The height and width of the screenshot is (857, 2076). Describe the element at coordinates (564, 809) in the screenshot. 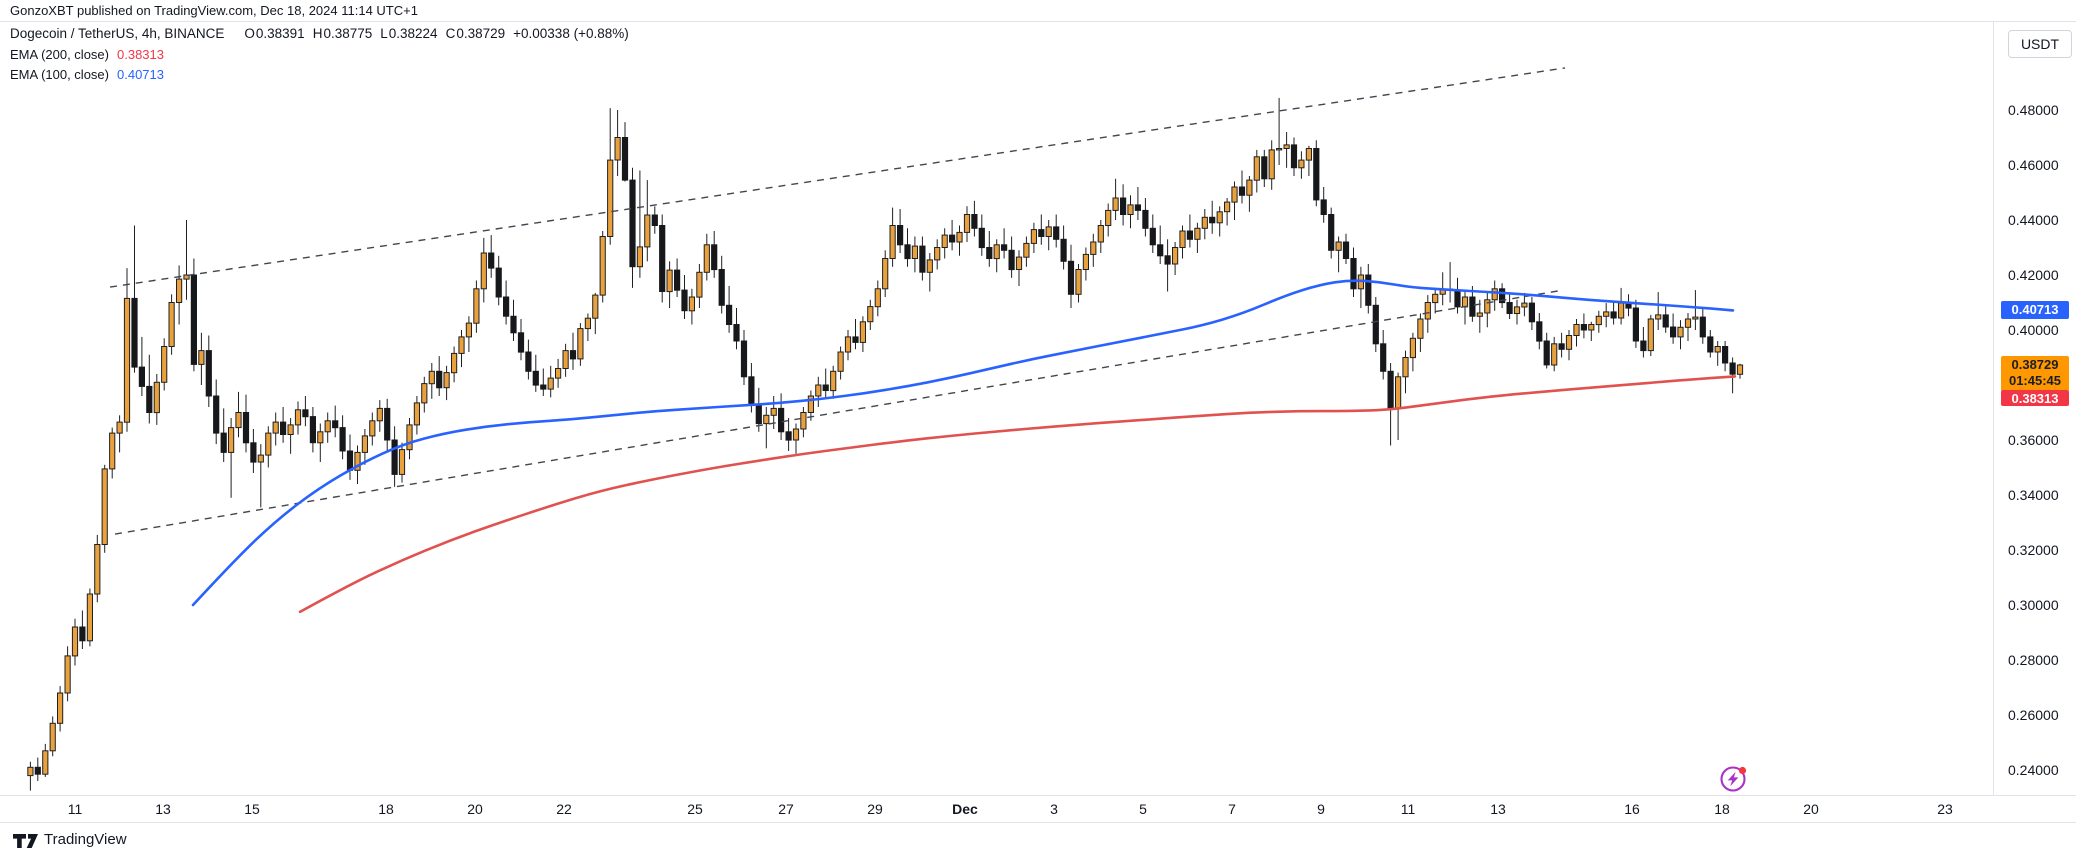

I see `time-tick-label: 22` at that location.